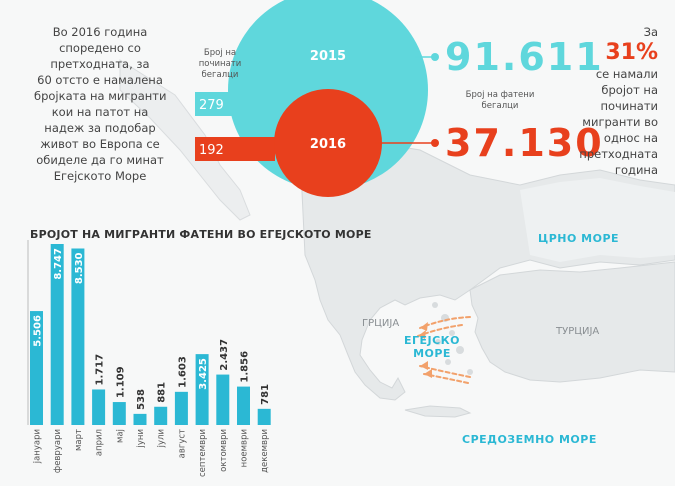  What do you see at coordinates (220, 53) in the screenshot?
I see `deaths-label-line: Број на` at bounding box center [220, 53].